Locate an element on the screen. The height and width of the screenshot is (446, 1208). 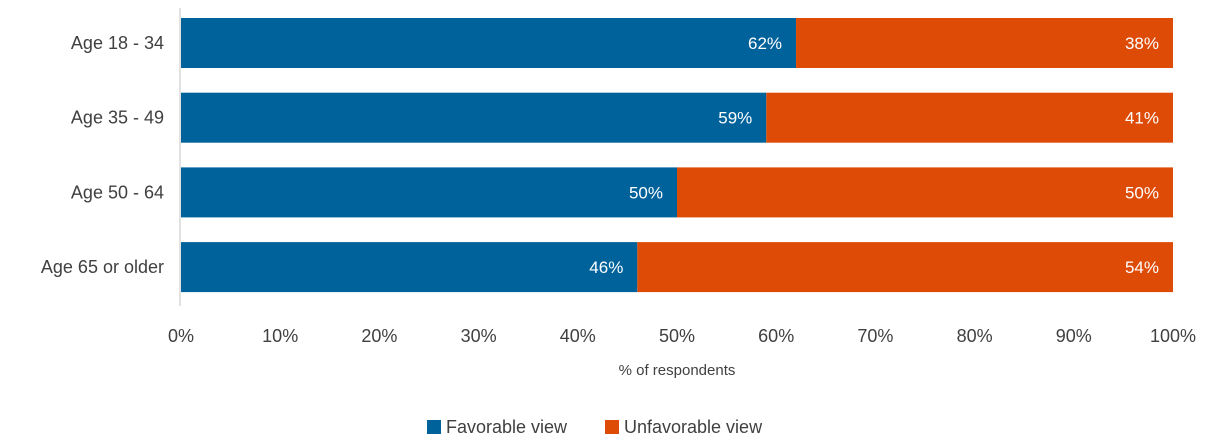
category-label-2: Age 50 - 64 is located at coordinates (117, 192).